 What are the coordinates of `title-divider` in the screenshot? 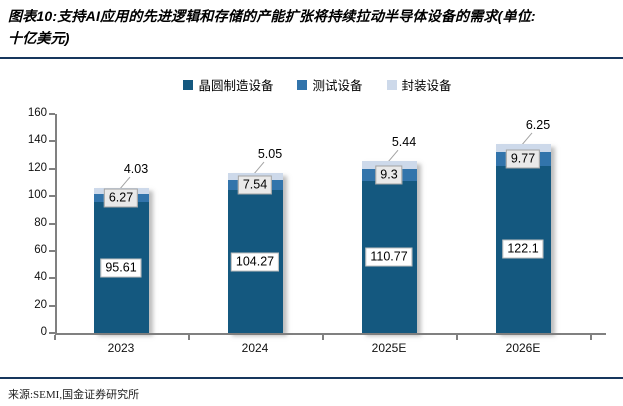 It's located at (311, 58).